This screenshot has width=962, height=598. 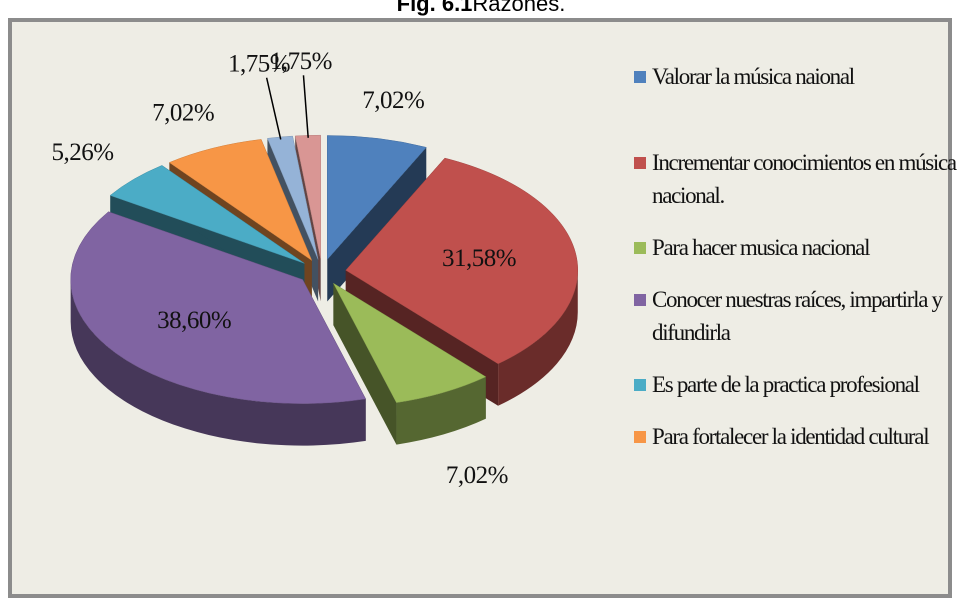 I want to click on legend-entry: Para fortalecer la identidad cultural, so click(x=796, y=436).